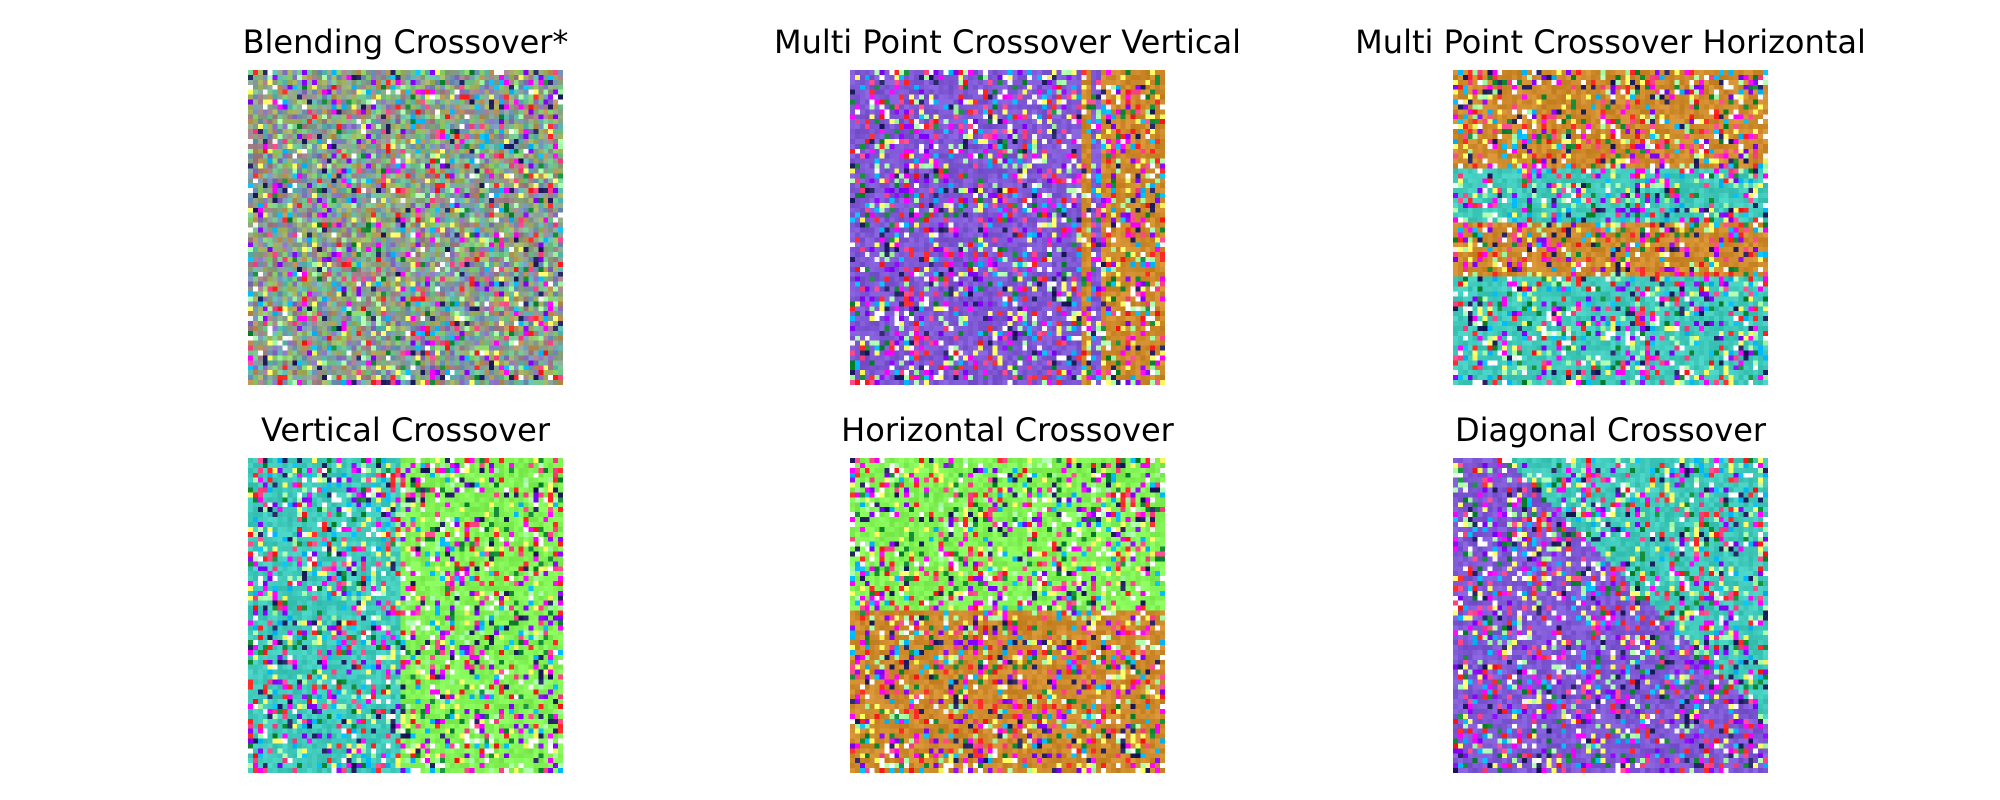  Describe the element at coordinates (405, 615) in the screenshot. I see `vertical-crossover-image` at that location.